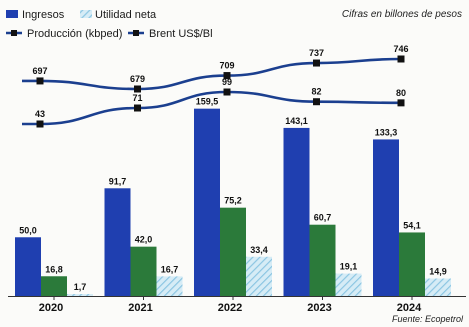 This screenshot has width=469, height=327. Describe the element at coordinates (402, 14) in the screenshot. I see `units-note: Cifras en billones de pesos` at that location.